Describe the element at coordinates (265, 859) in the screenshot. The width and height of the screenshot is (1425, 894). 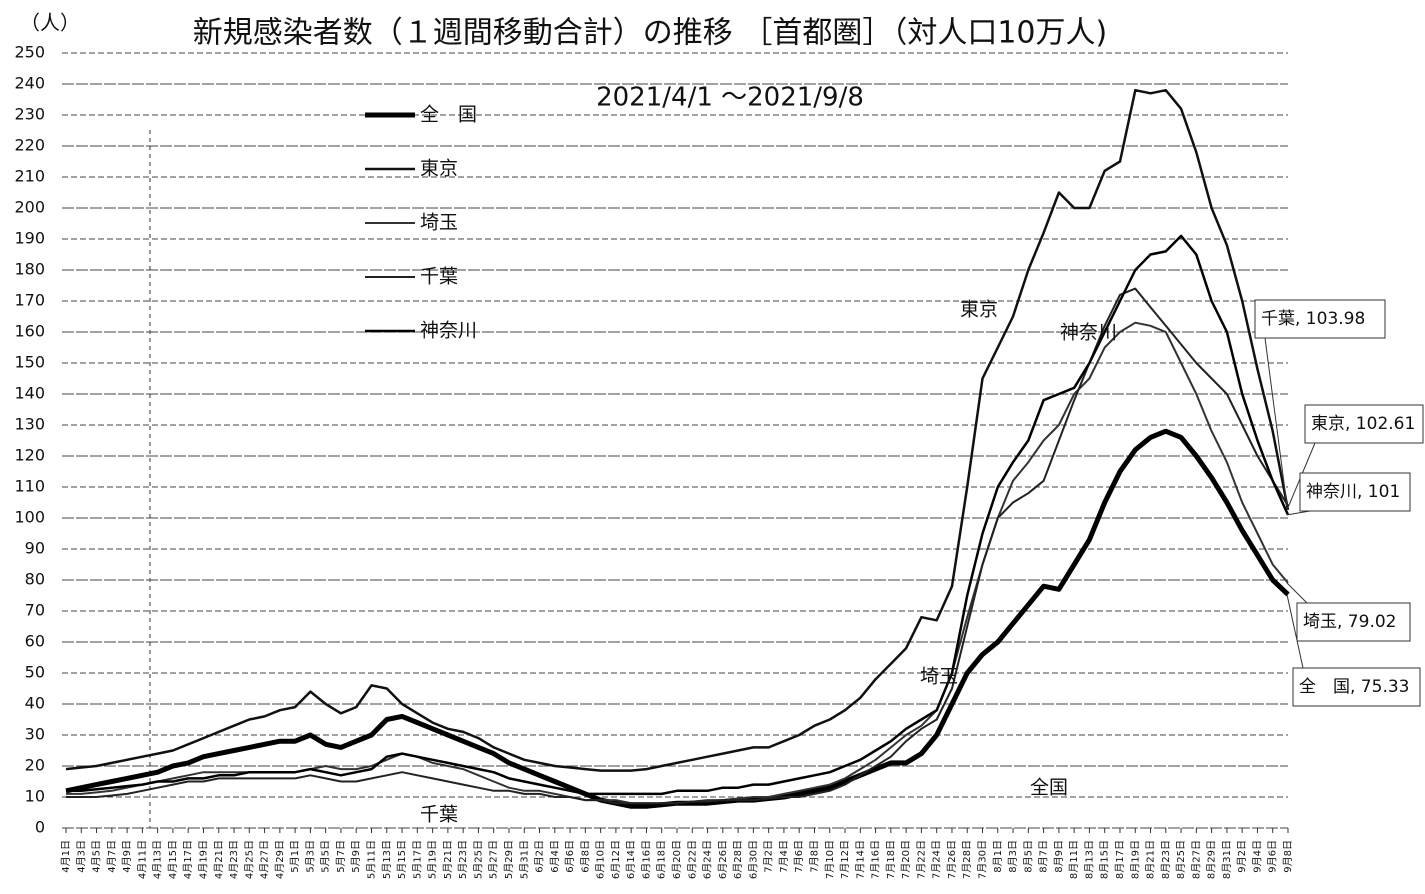
I see `x-tick-label: 4月27日` at that location.